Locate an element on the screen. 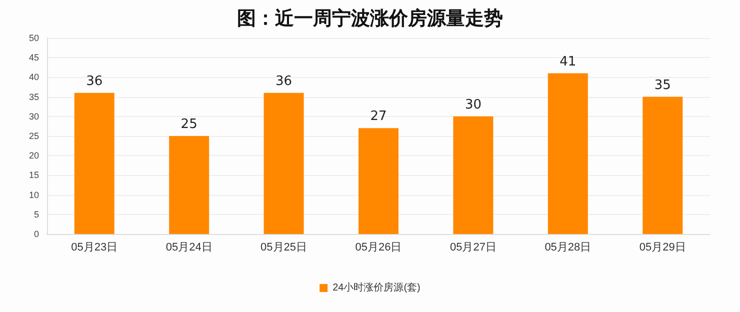  y-tick-label: 15 is located at coordinates (33, 175).